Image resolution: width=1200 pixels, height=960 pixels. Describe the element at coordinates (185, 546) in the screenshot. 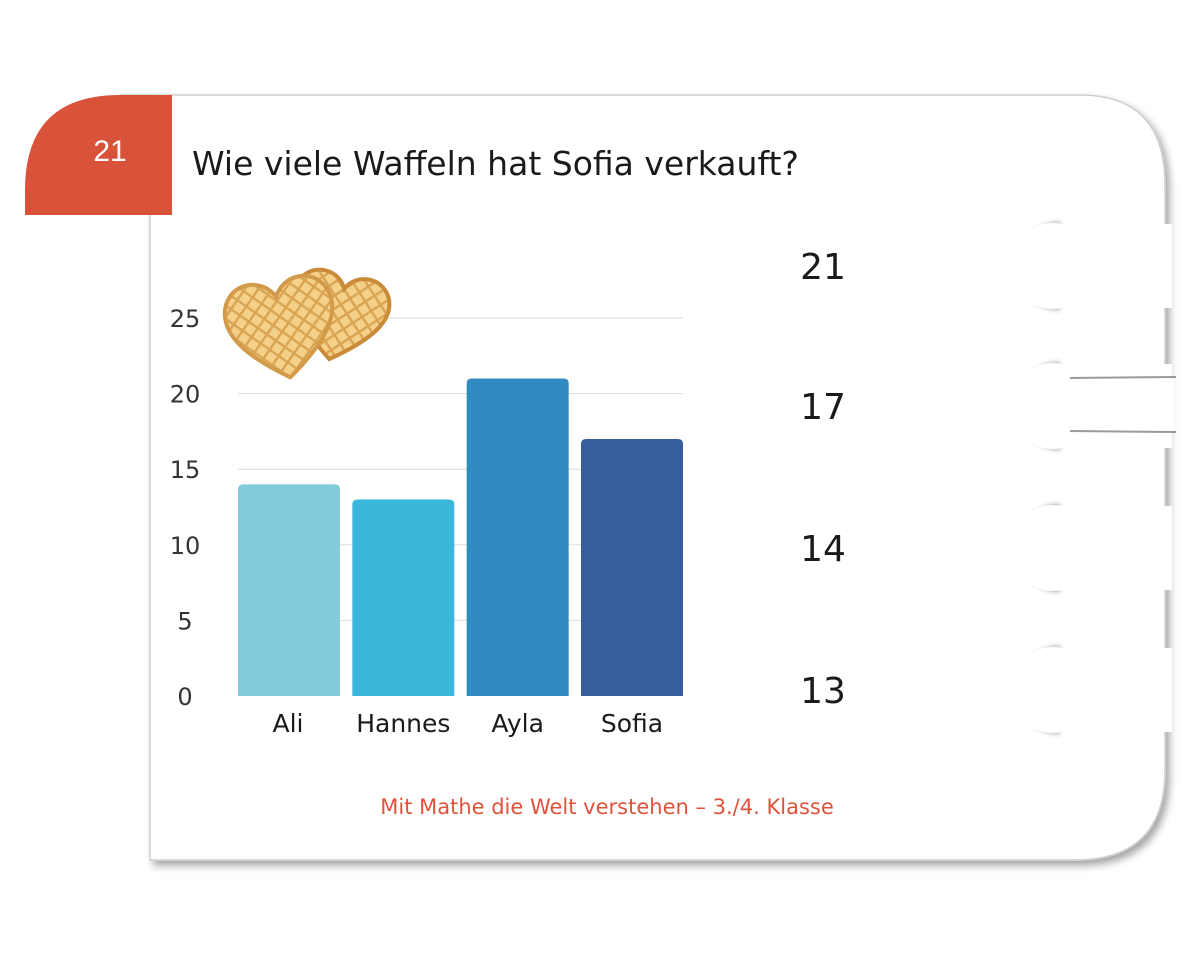

I see `y-tick-label: 10` at that location.